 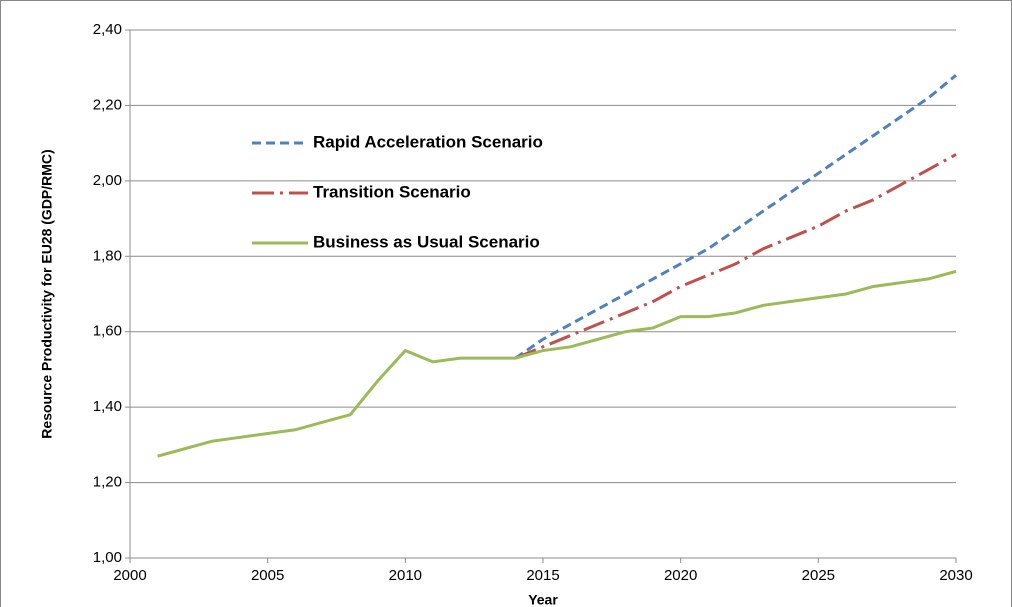 I want to click on x-tick-label: 2010, so click(x=405, y=575).